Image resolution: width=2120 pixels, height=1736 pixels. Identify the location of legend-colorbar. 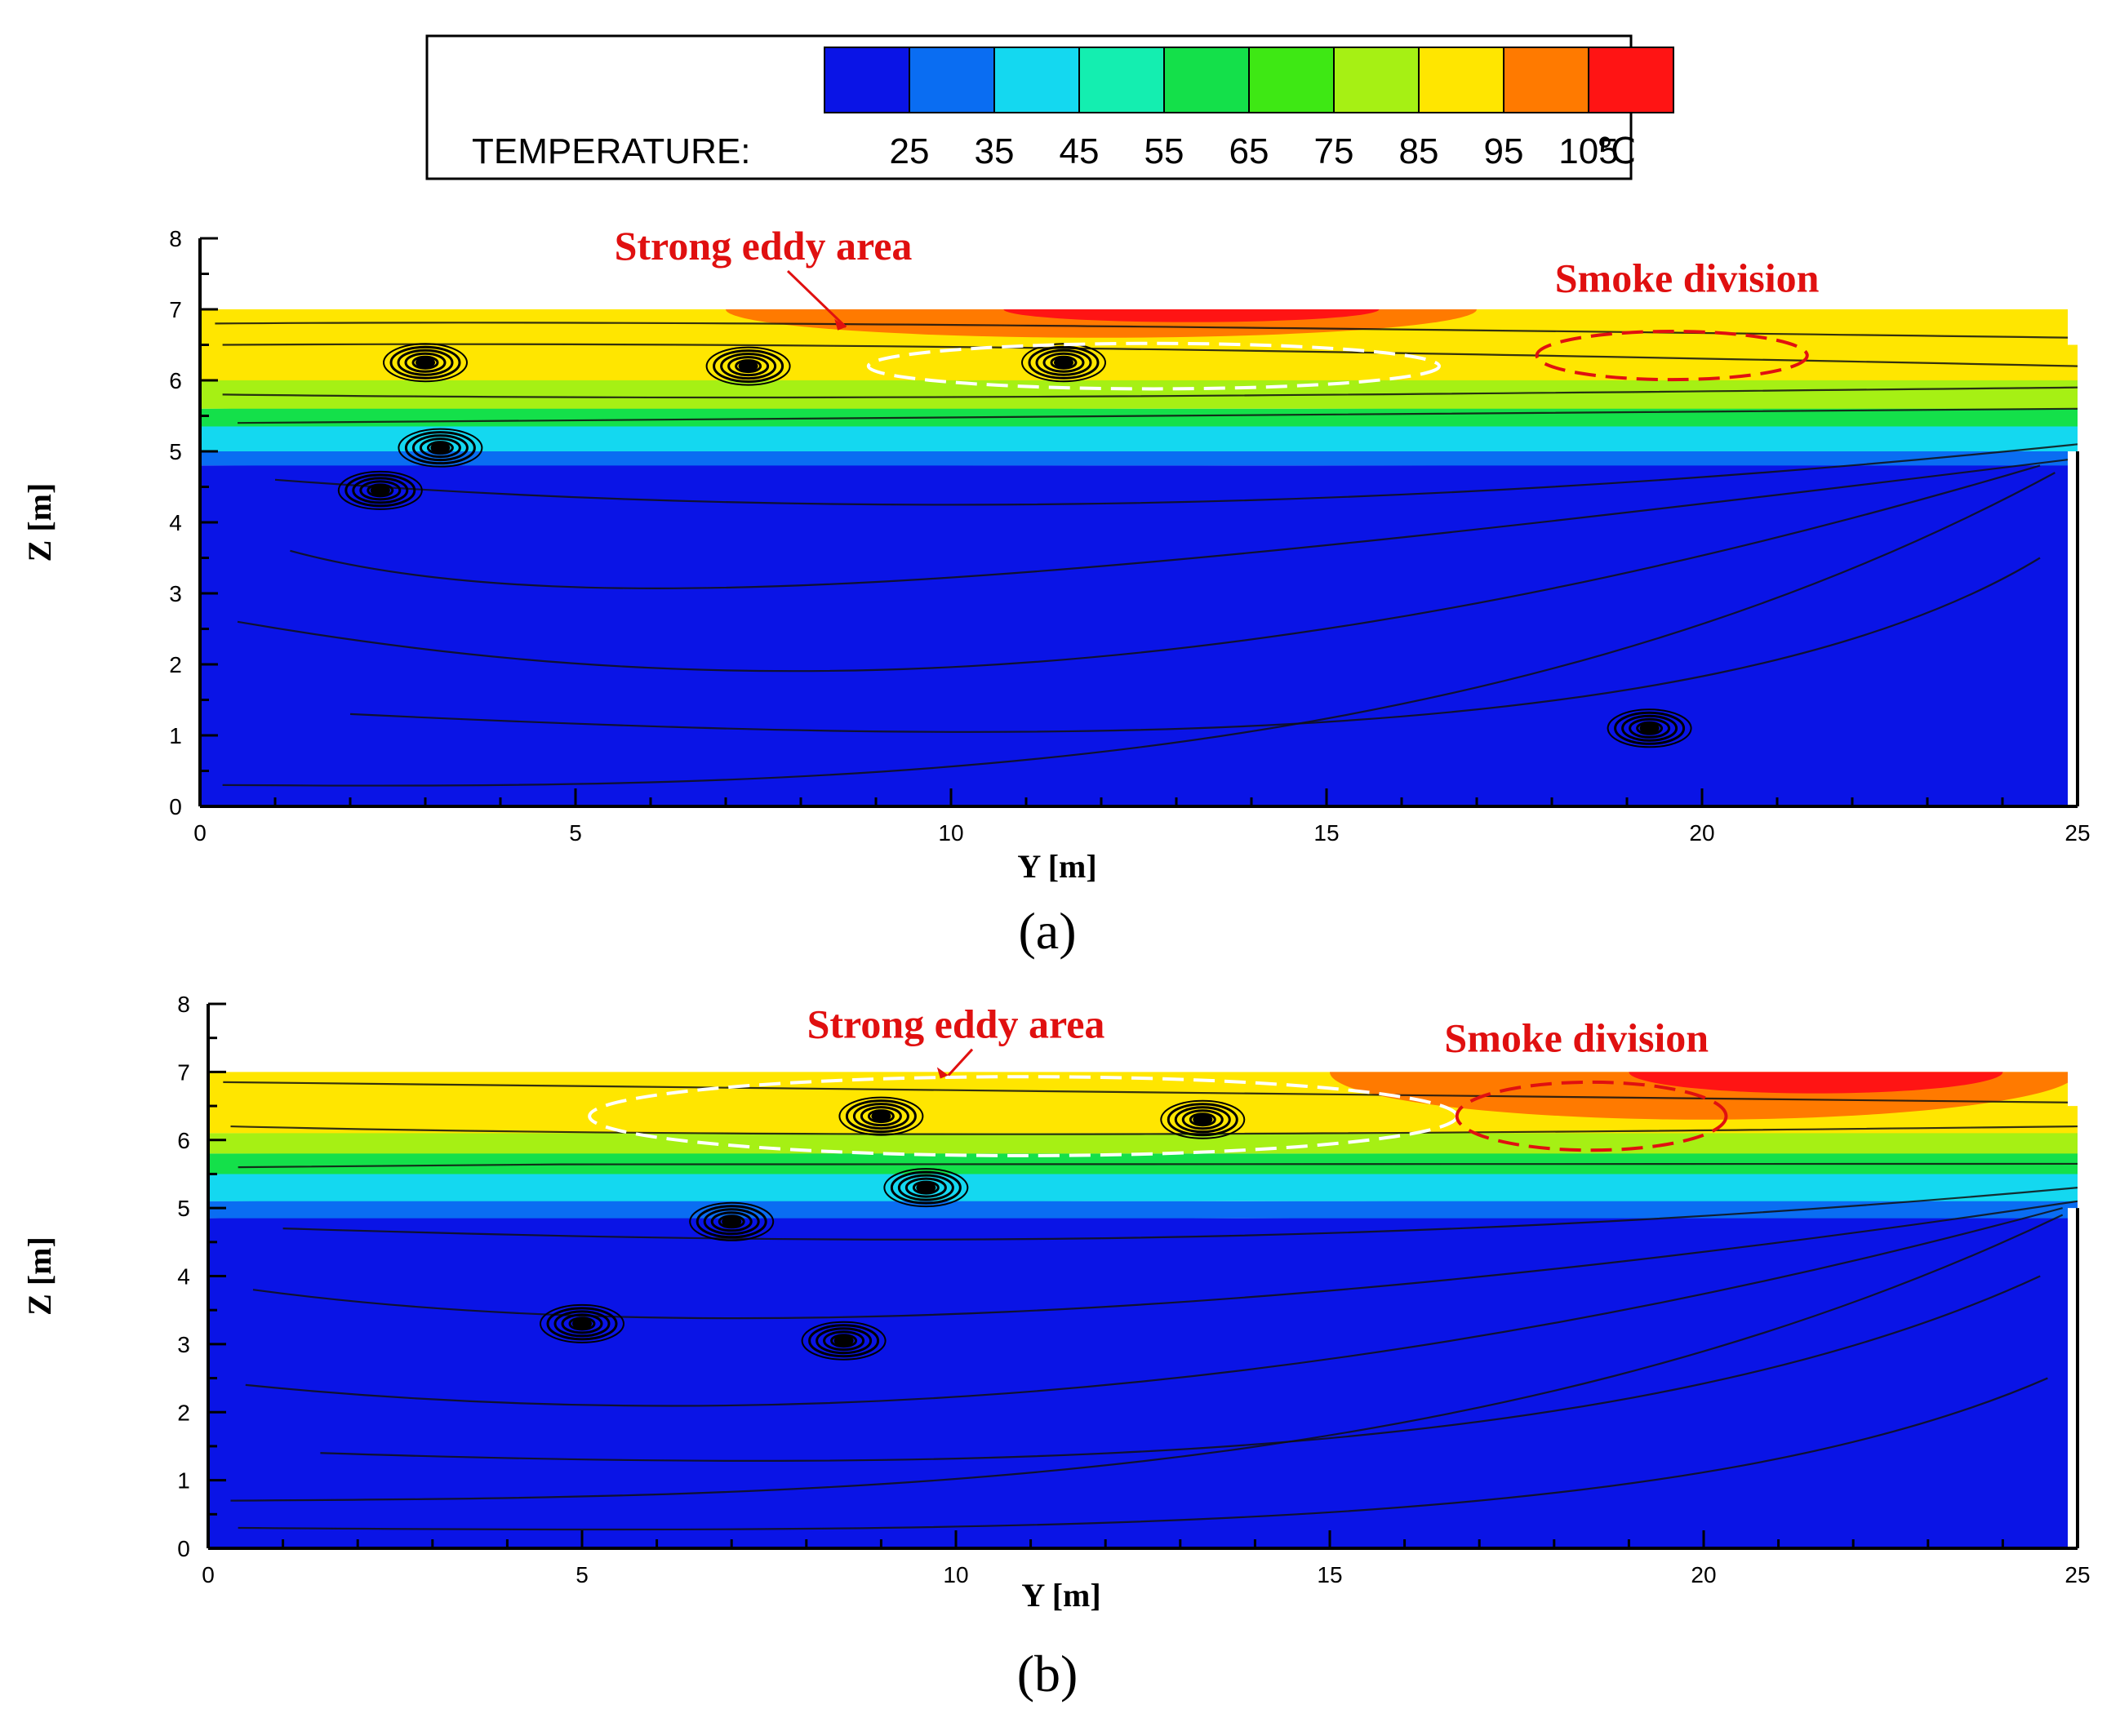
(1249, 80).